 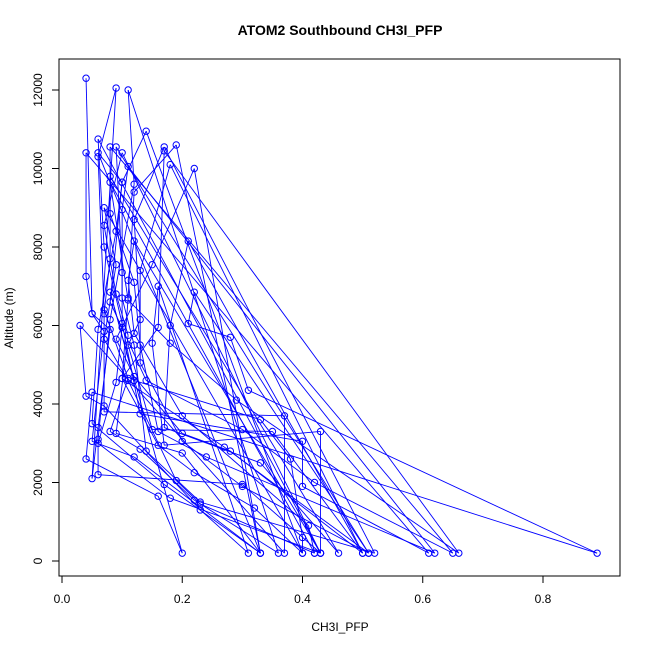 I want to click on y-tick-label: 12000, so click(x=38, y=90).